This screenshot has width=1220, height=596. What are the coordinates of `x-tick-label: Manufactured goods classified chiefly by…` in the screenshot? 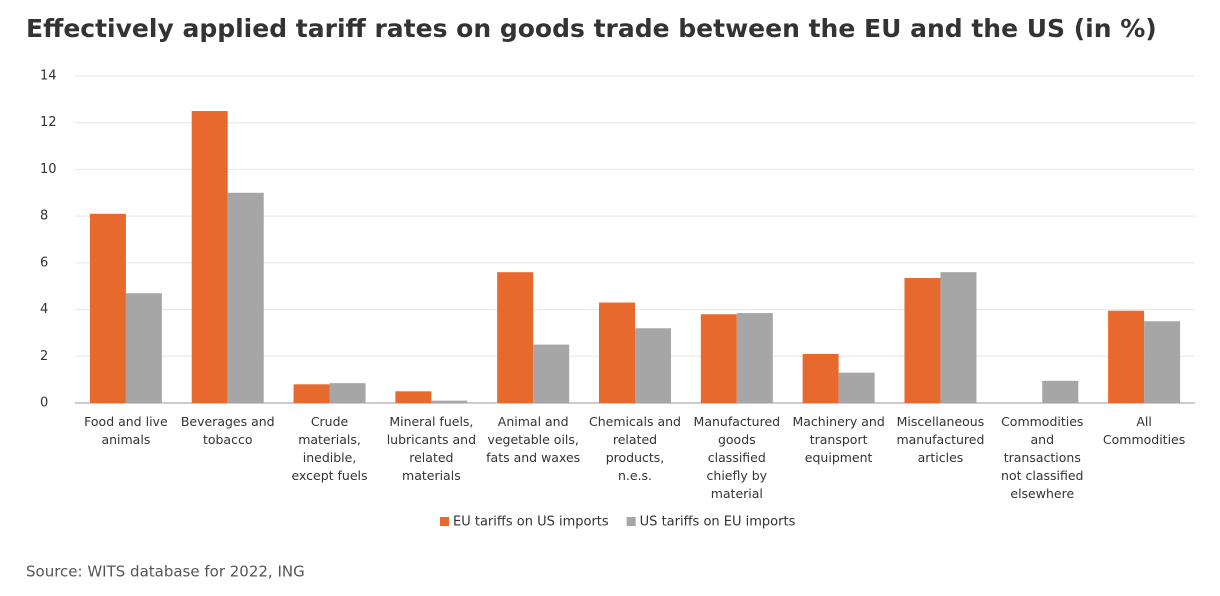 It's located at (737, 457).